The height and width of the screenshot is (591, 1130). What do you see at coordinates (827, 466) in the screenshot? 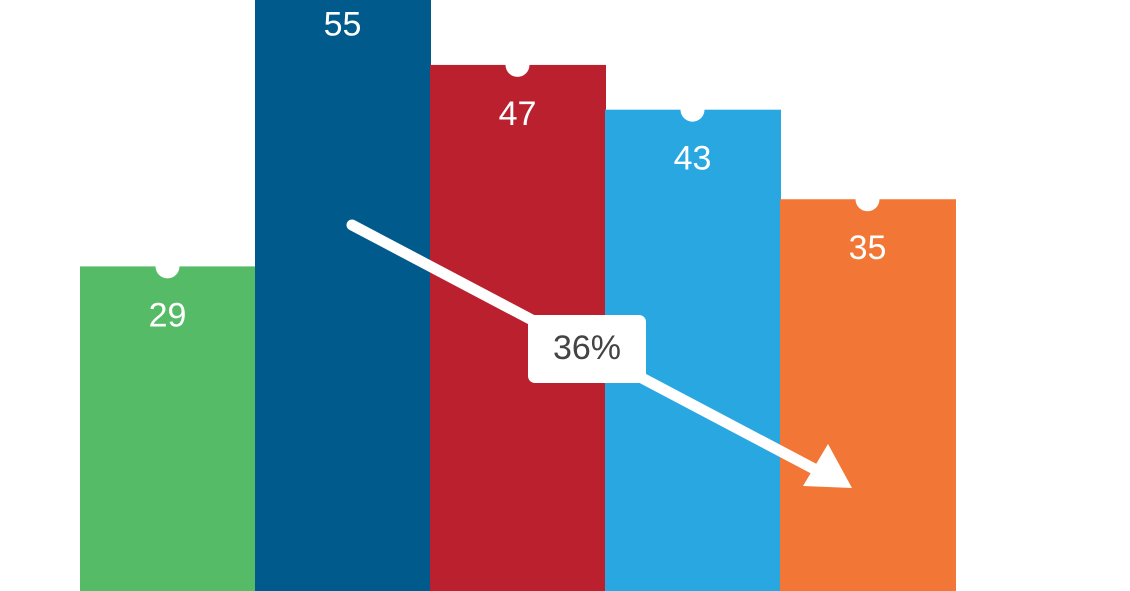
I see `trend-arrow-head` at bounding box center [827, 466].